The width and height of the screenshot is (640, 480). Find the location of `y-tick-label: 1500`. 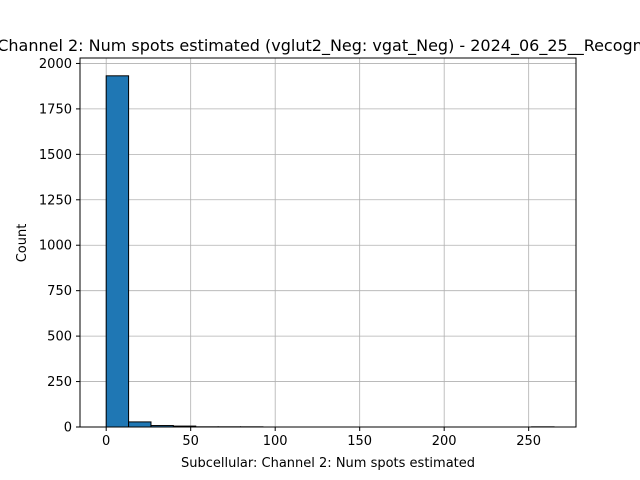

y-tick-label: 1500 is located at coordinates (55, 155).